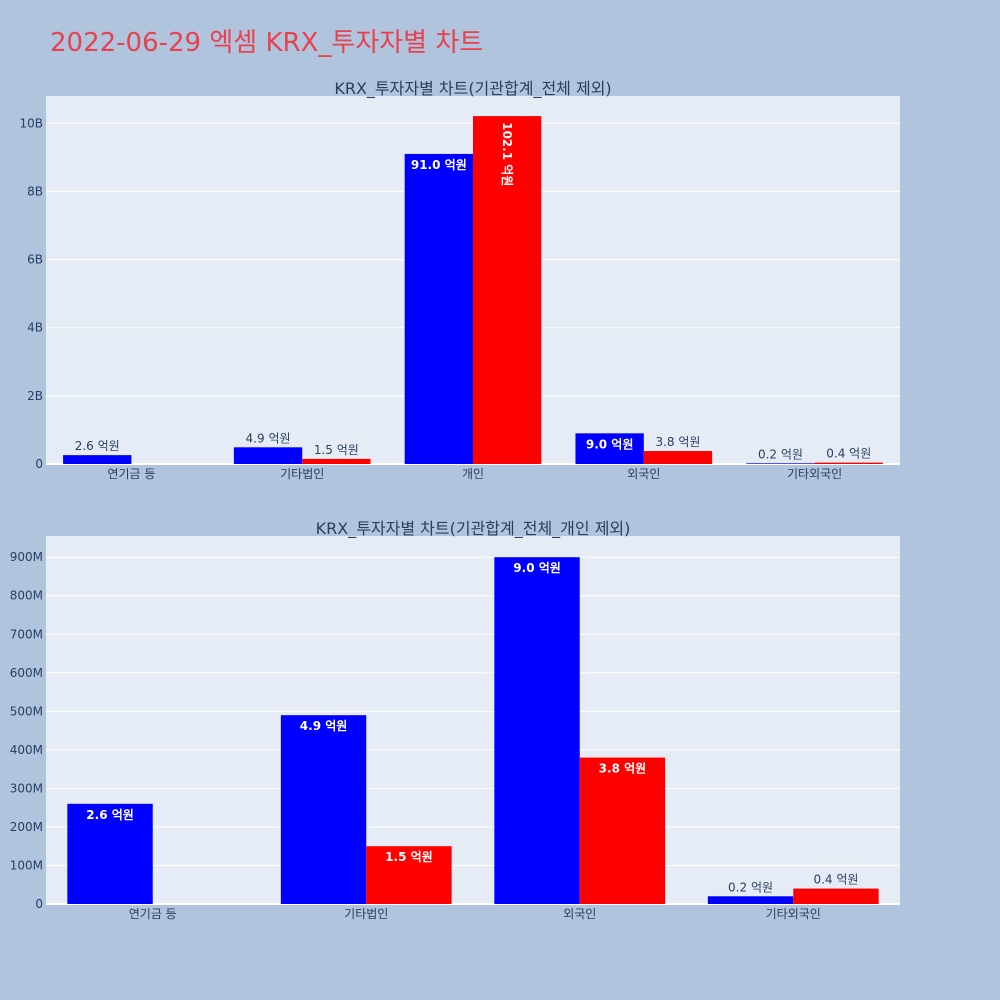 This screenshot has height=1000, width=1000. What do you see at coordinates (473, 474) in the screenshot?
I see `x-tick-label: 개인` at bounding box center [473, 474].